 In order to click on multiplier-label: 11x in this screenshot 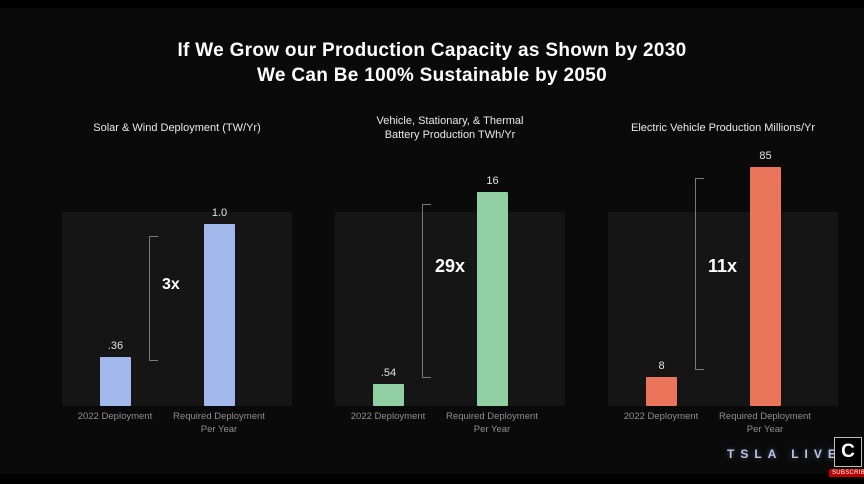, I will do `click(723, 266)`.